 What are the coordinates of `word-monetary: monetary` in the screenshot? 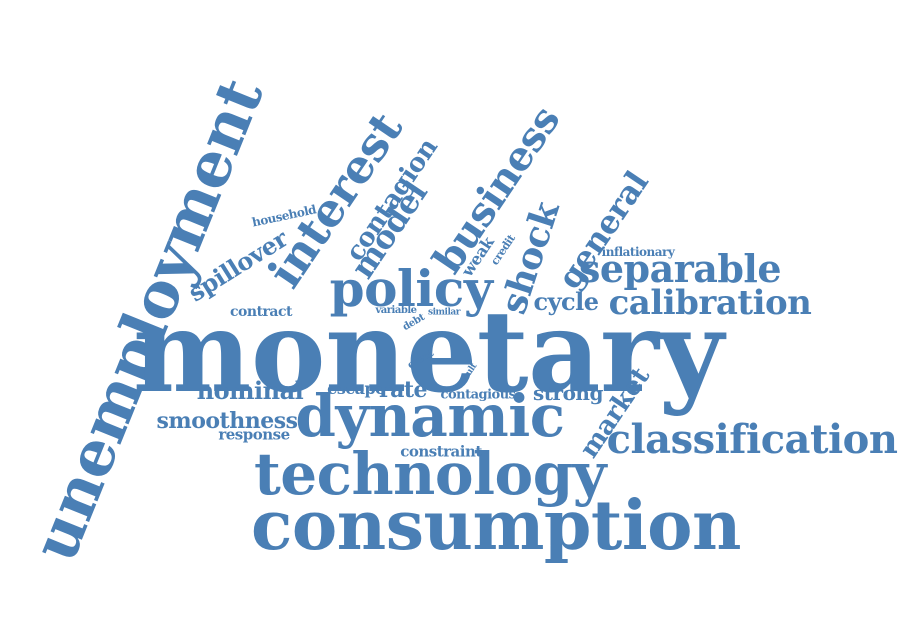 It's located at (428, 352).